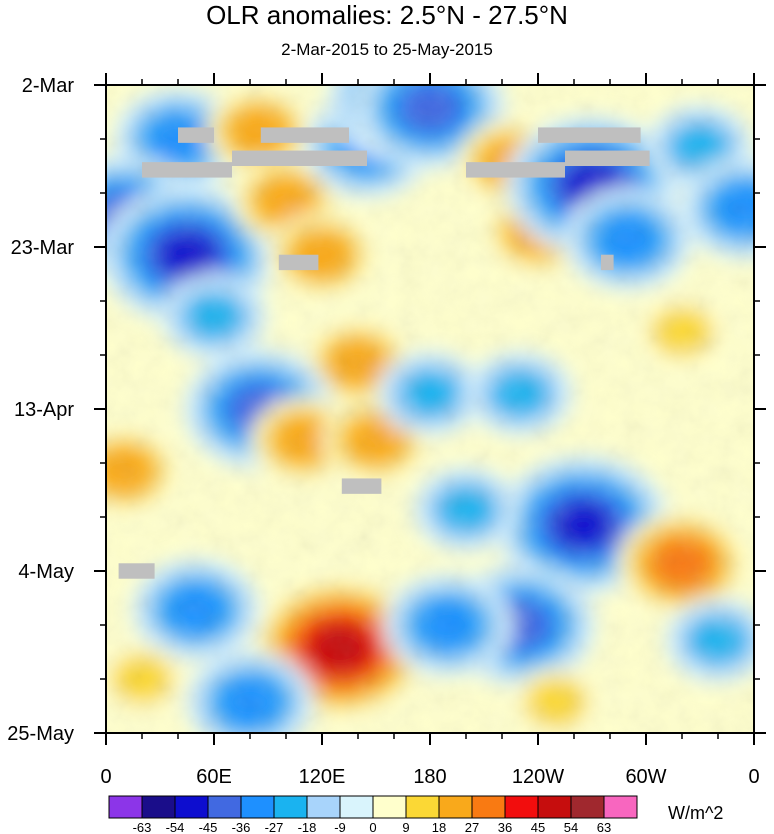 Image resolution: width=774 pixels, height=834 pixels. Describe the element at coordinates (208, 827) in the screenshot. I see `colorbar-label: -45` at that location.